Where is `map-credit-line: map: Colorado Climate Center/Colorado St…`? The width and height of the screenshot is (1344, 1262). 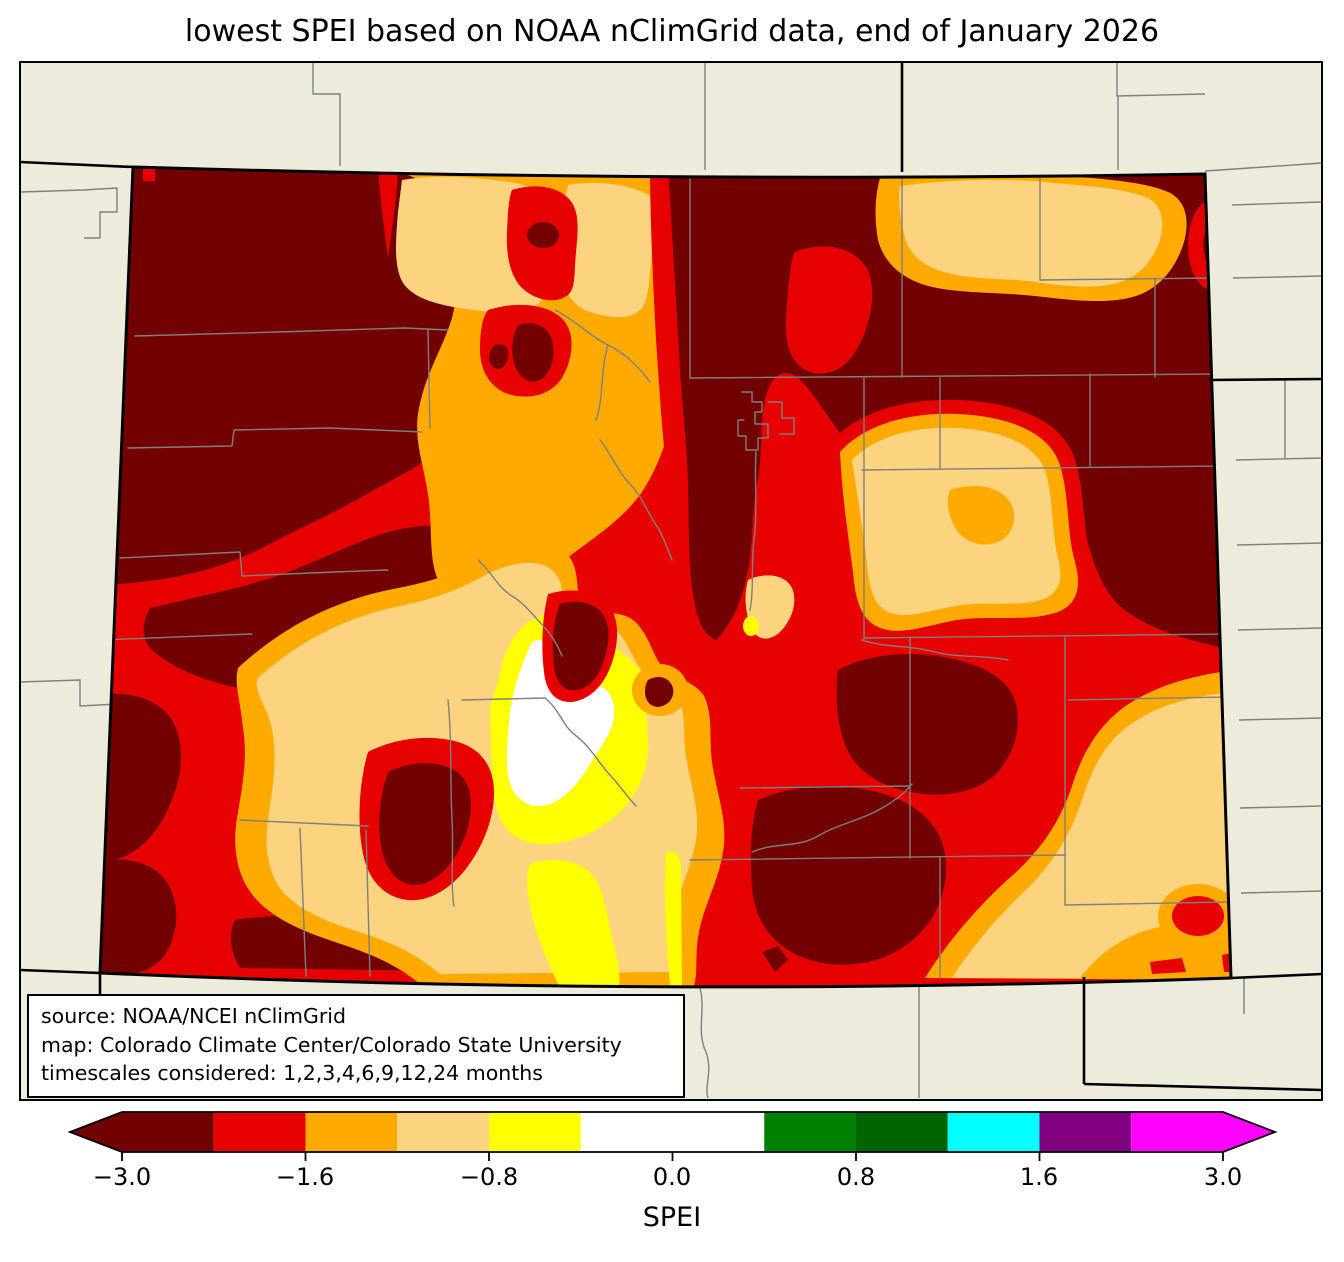 map-credit-line: map: Colorado Climate Center/Colorado St… is located at coordinates (331, 1044).